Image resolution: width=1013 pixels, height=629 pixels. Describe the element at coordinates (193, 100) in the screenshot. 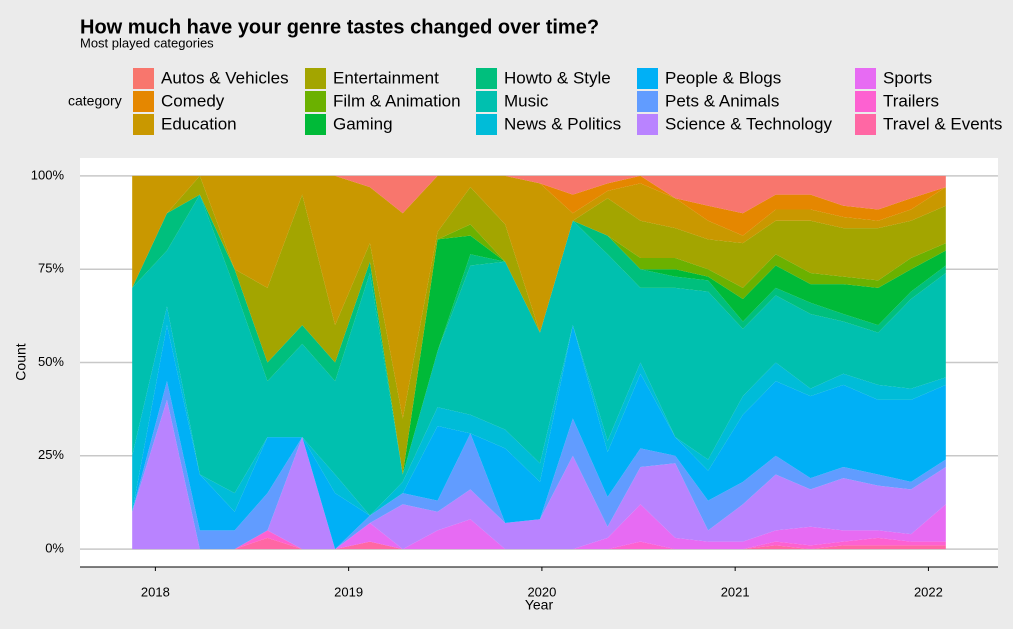

I see `legend-label: Comedy` at that location.